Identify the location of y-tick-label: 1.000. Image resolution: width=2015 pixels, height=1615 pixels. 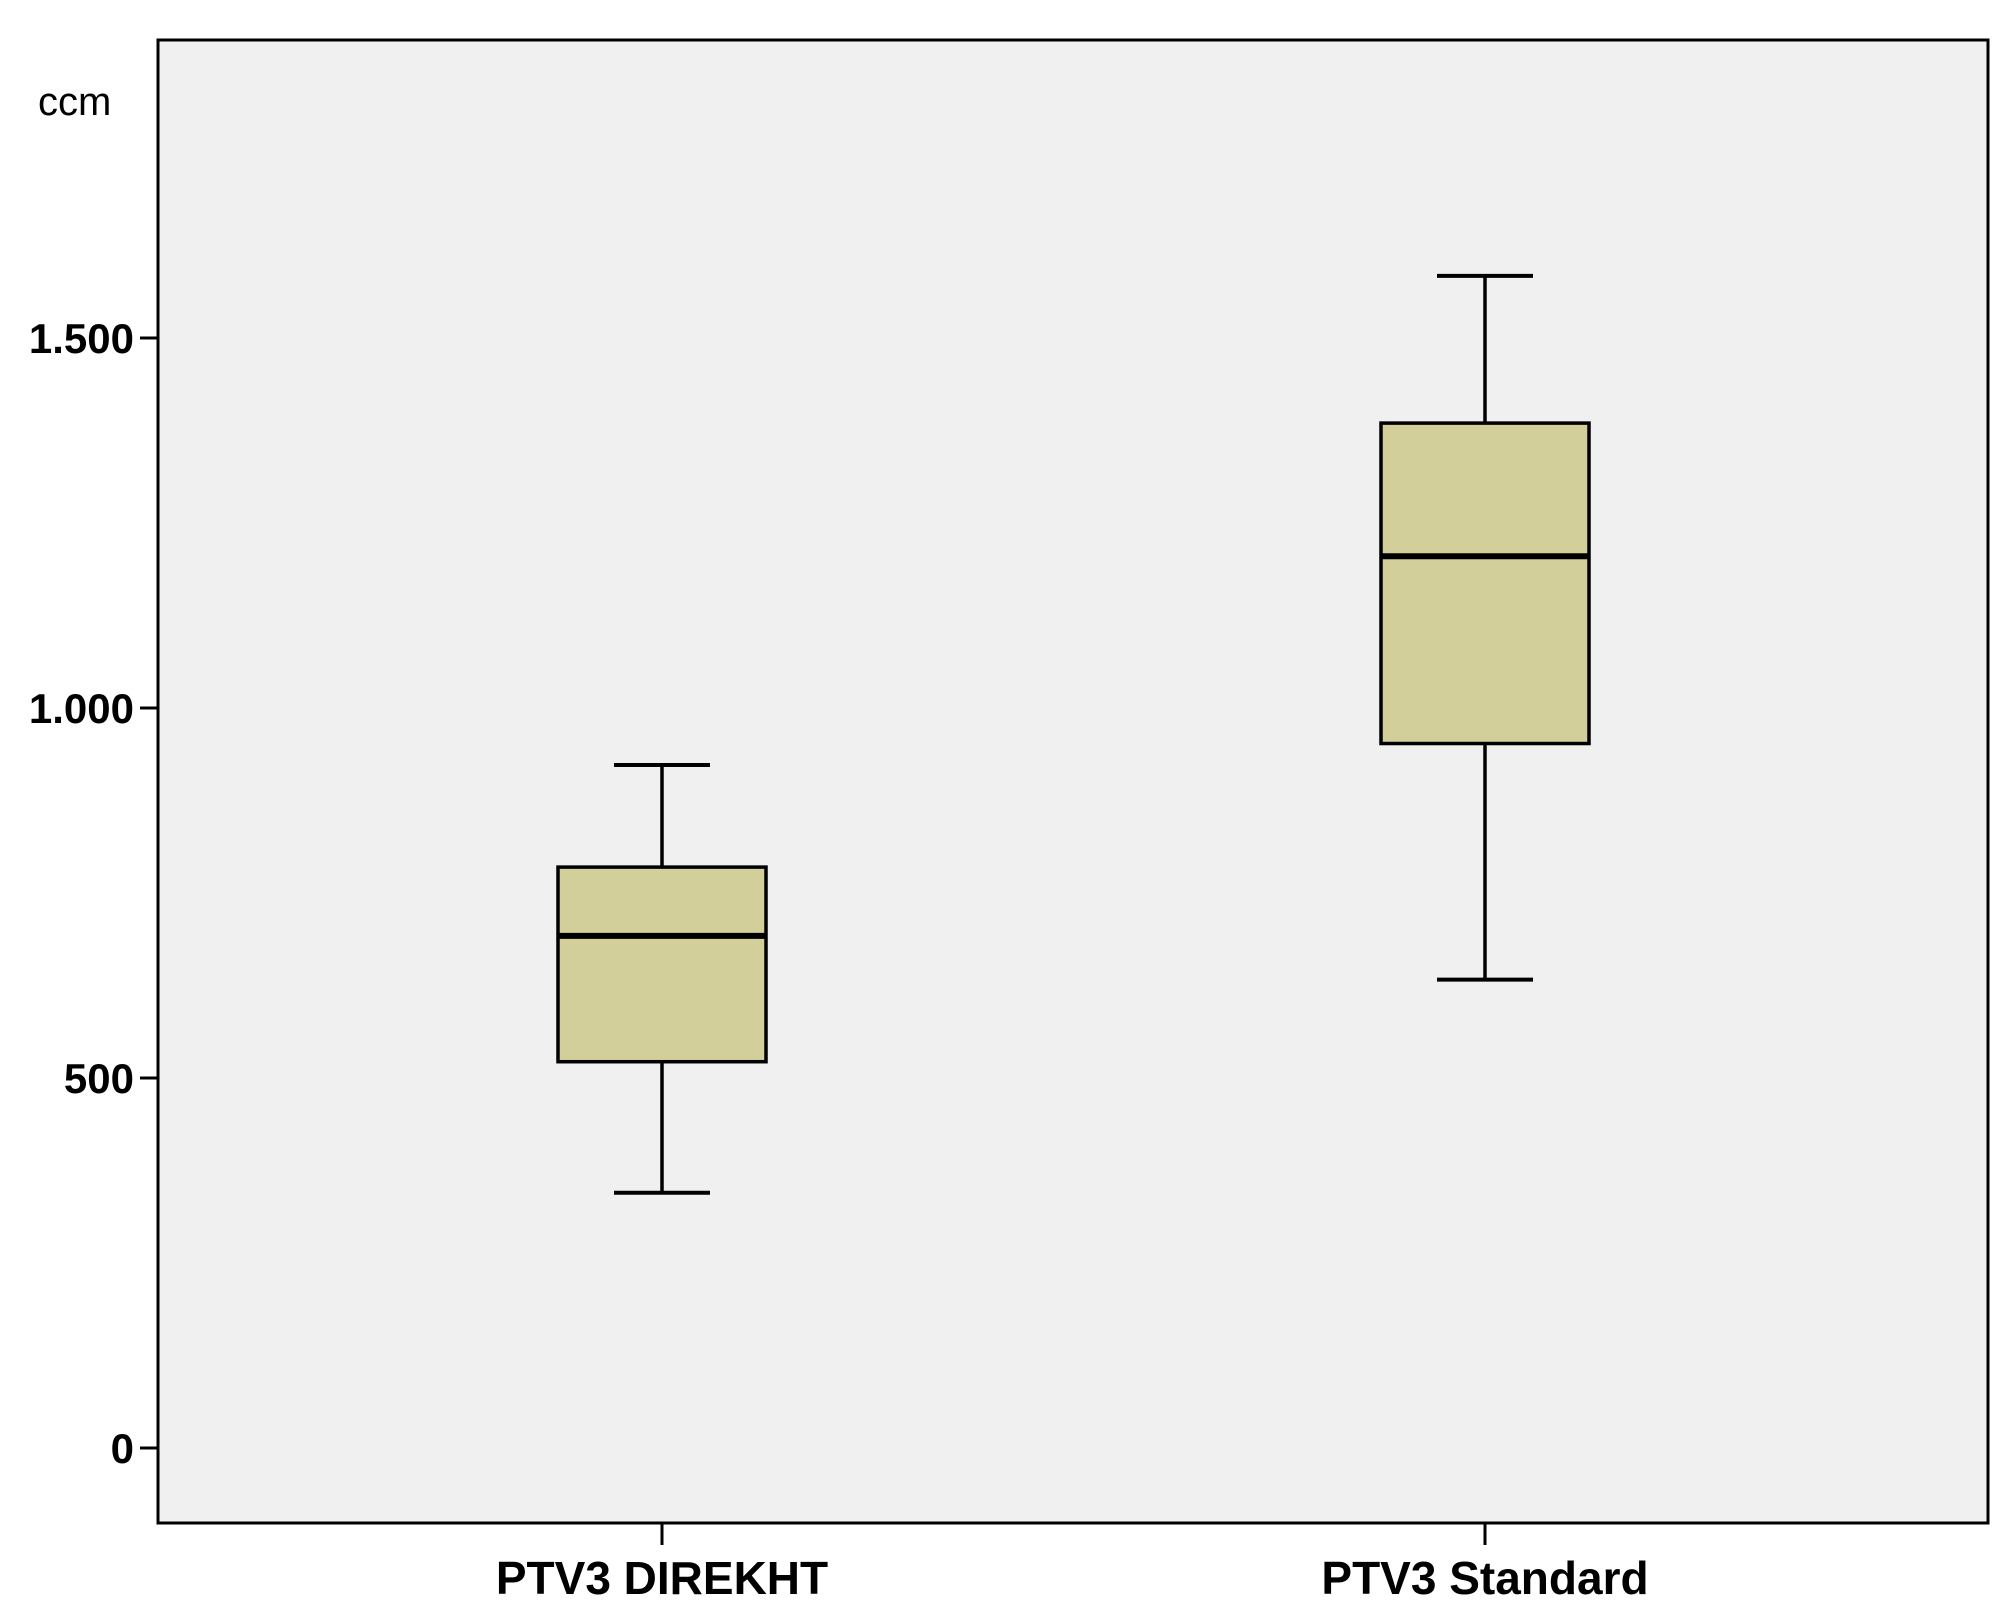
(81, 708).